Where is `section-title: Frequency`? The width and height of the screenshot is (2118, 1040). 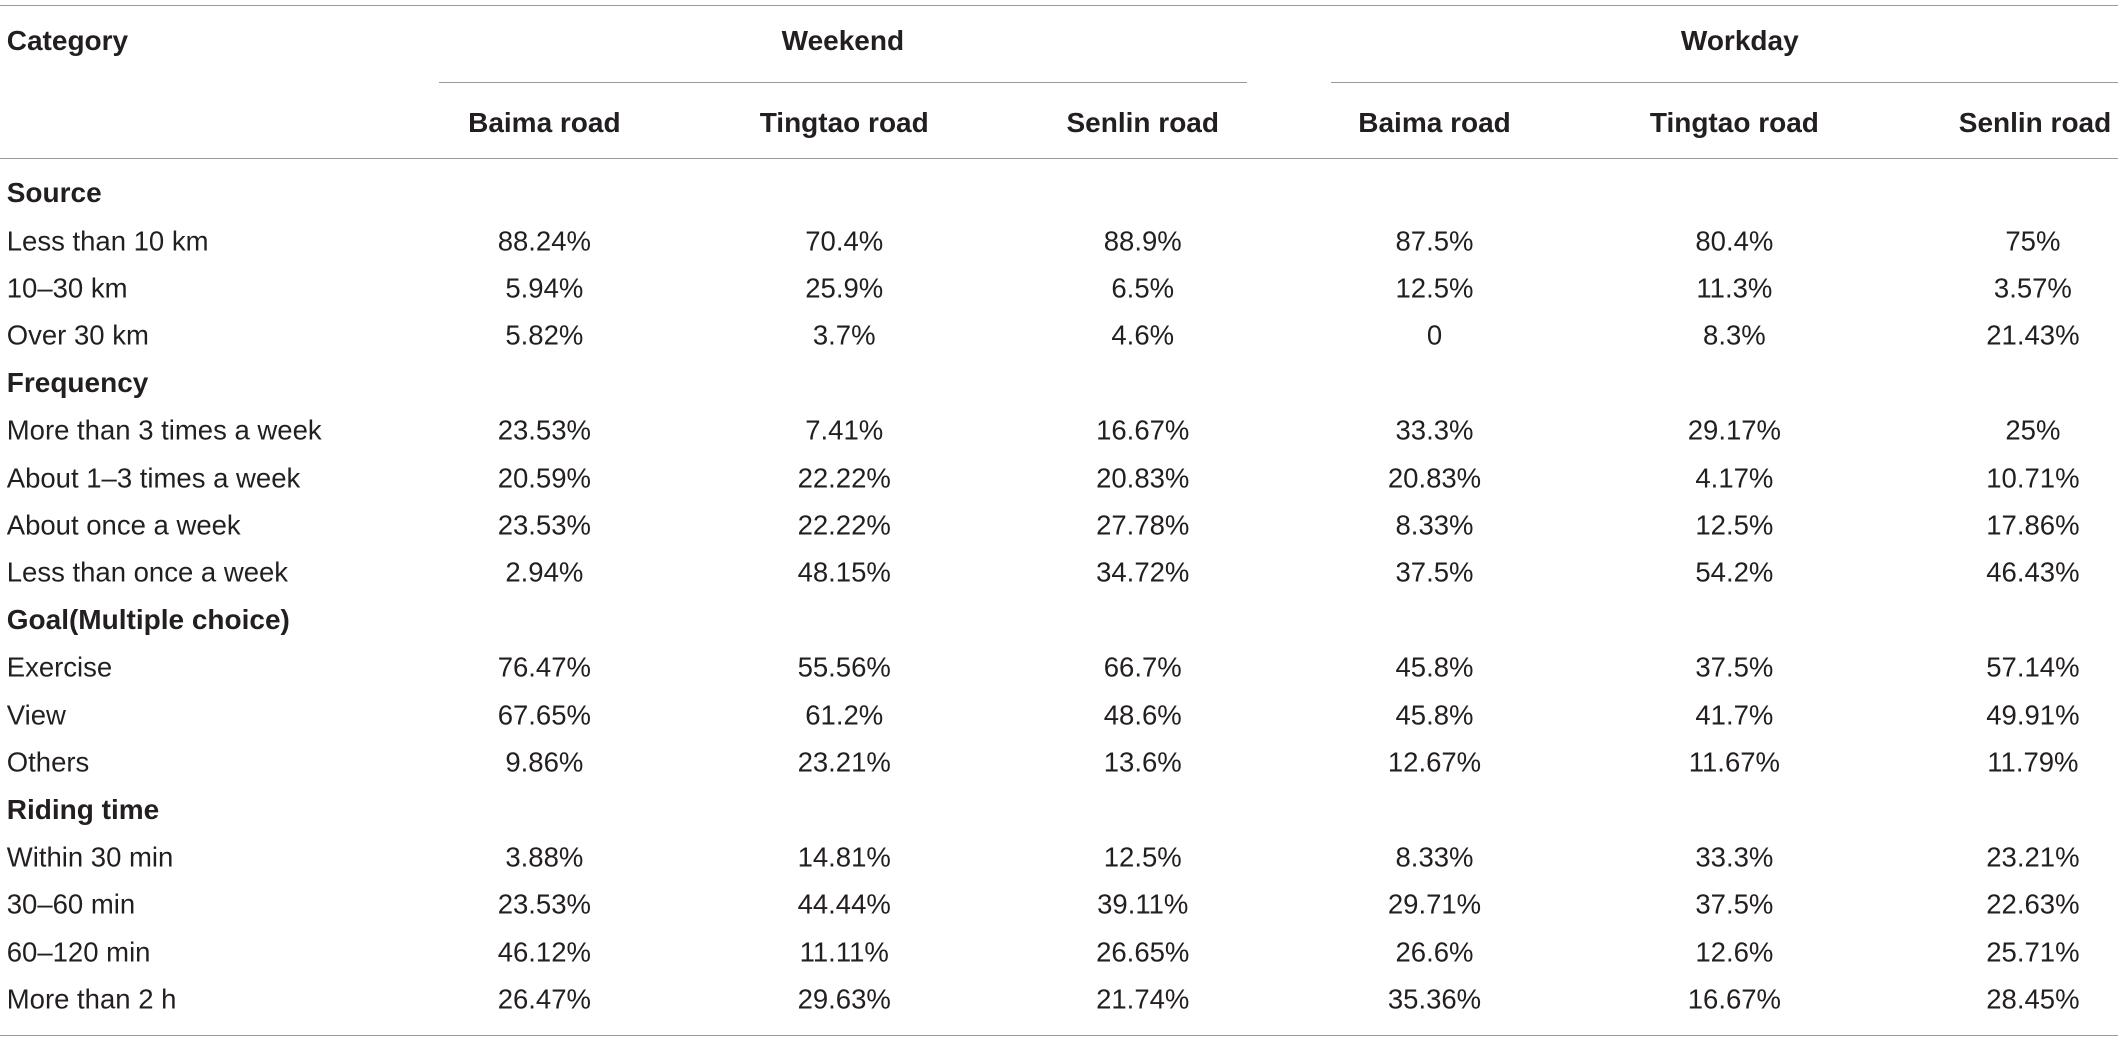 section-title: Frequency is located at coordinates (77, 382).